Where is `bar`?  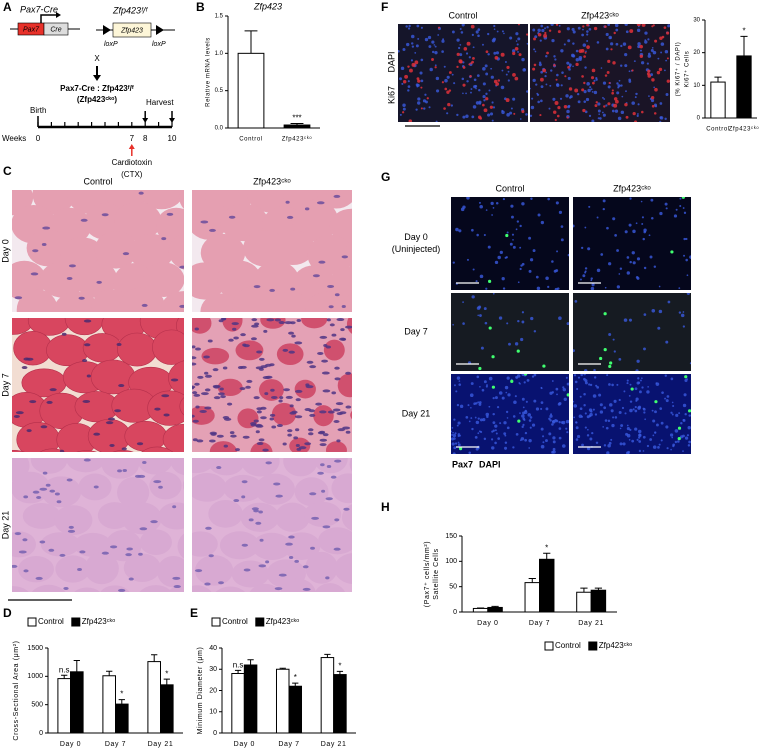
bar is located at coordinates (744, 87).